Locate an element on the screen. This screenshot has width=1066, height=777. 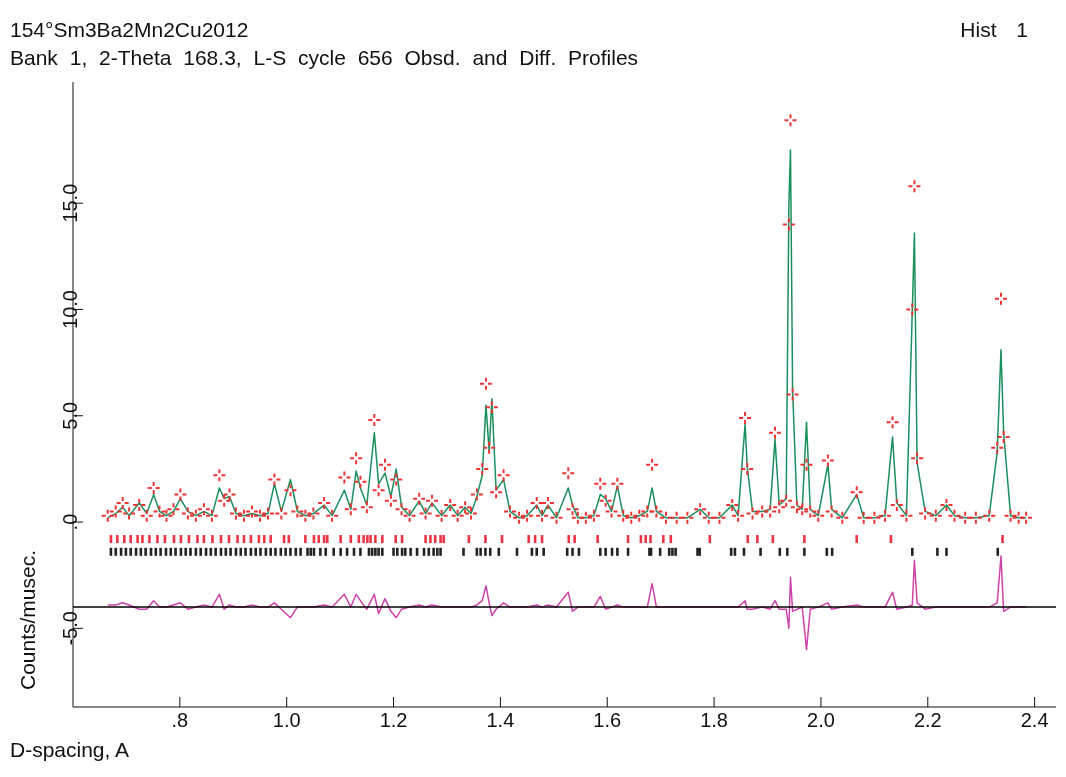
y-axis-title: Counts/musec. is located at coordinates (28, 619).